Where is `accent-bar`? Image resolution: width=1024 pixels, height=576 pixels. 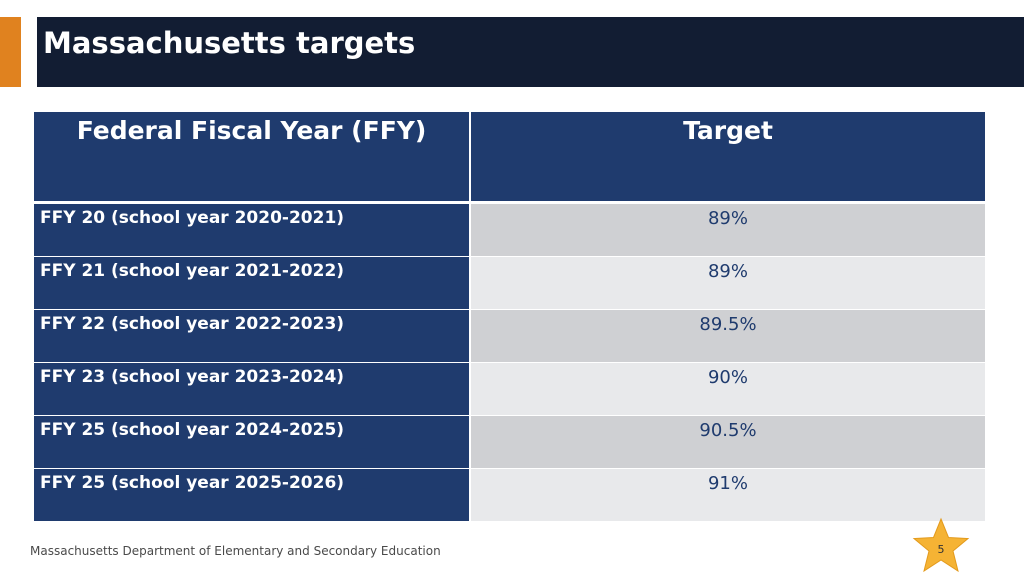
accent-bar is located at coordinates (10, 52).